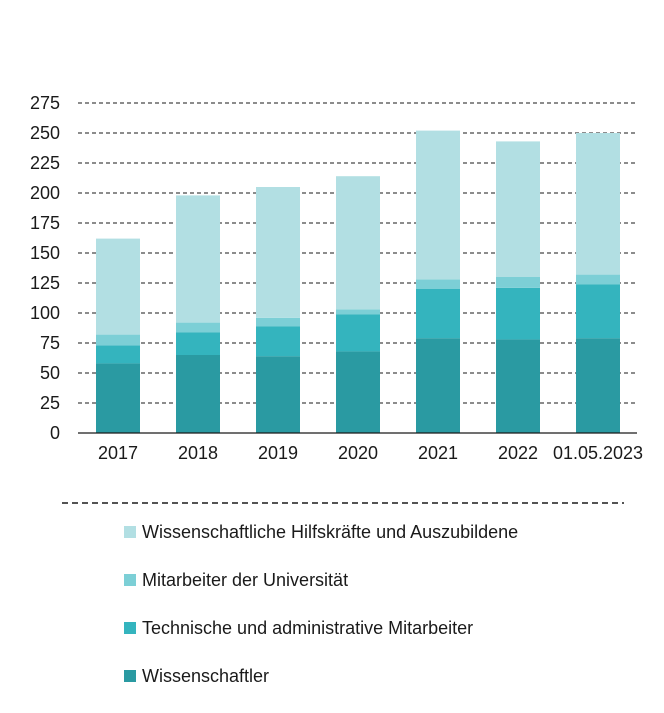 The width and height of the screenshot is (664, 713). Describe the element at coordinates (118, 354) in the screenshot. I see `bar-segment-series1-2017` at that location.